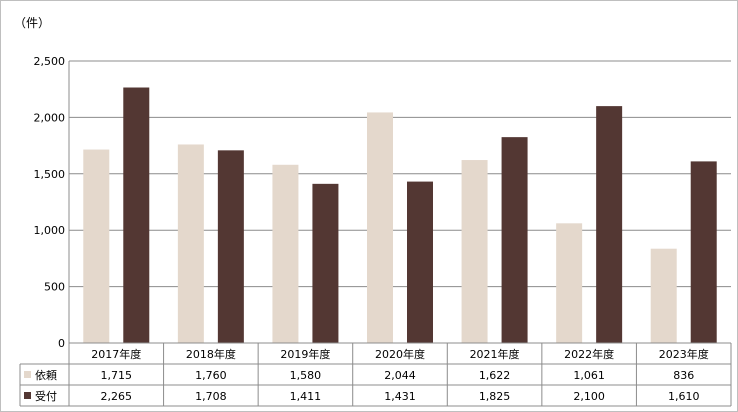 This screenshot has width=738, height=412. What do you see at coordinates (50, 174) in the screenshot?
I see `y-tick-label: 1,500` at bounding box center [50, 174].